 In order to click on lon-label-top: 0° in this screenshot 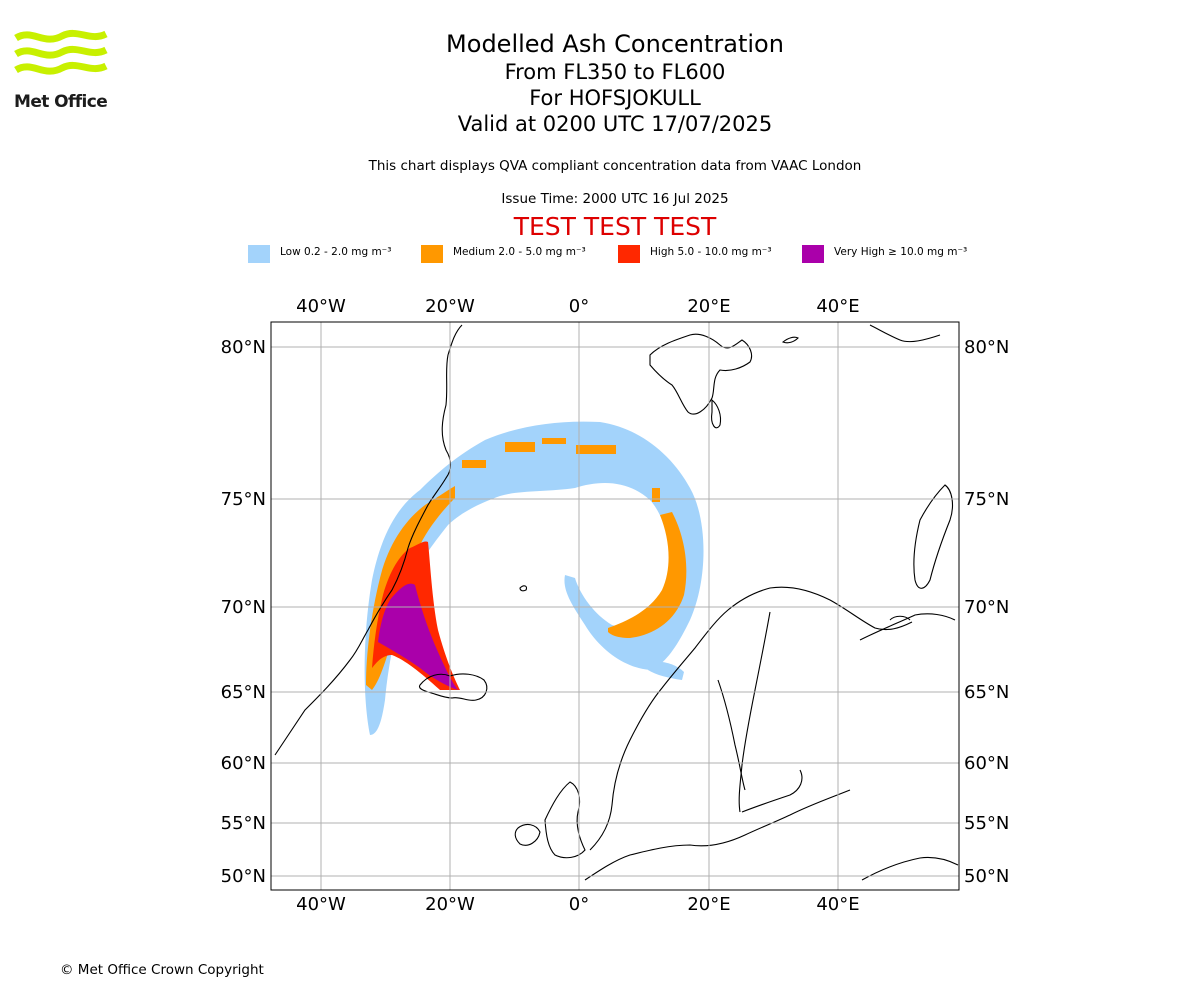, I will do `click(579, 306)`.